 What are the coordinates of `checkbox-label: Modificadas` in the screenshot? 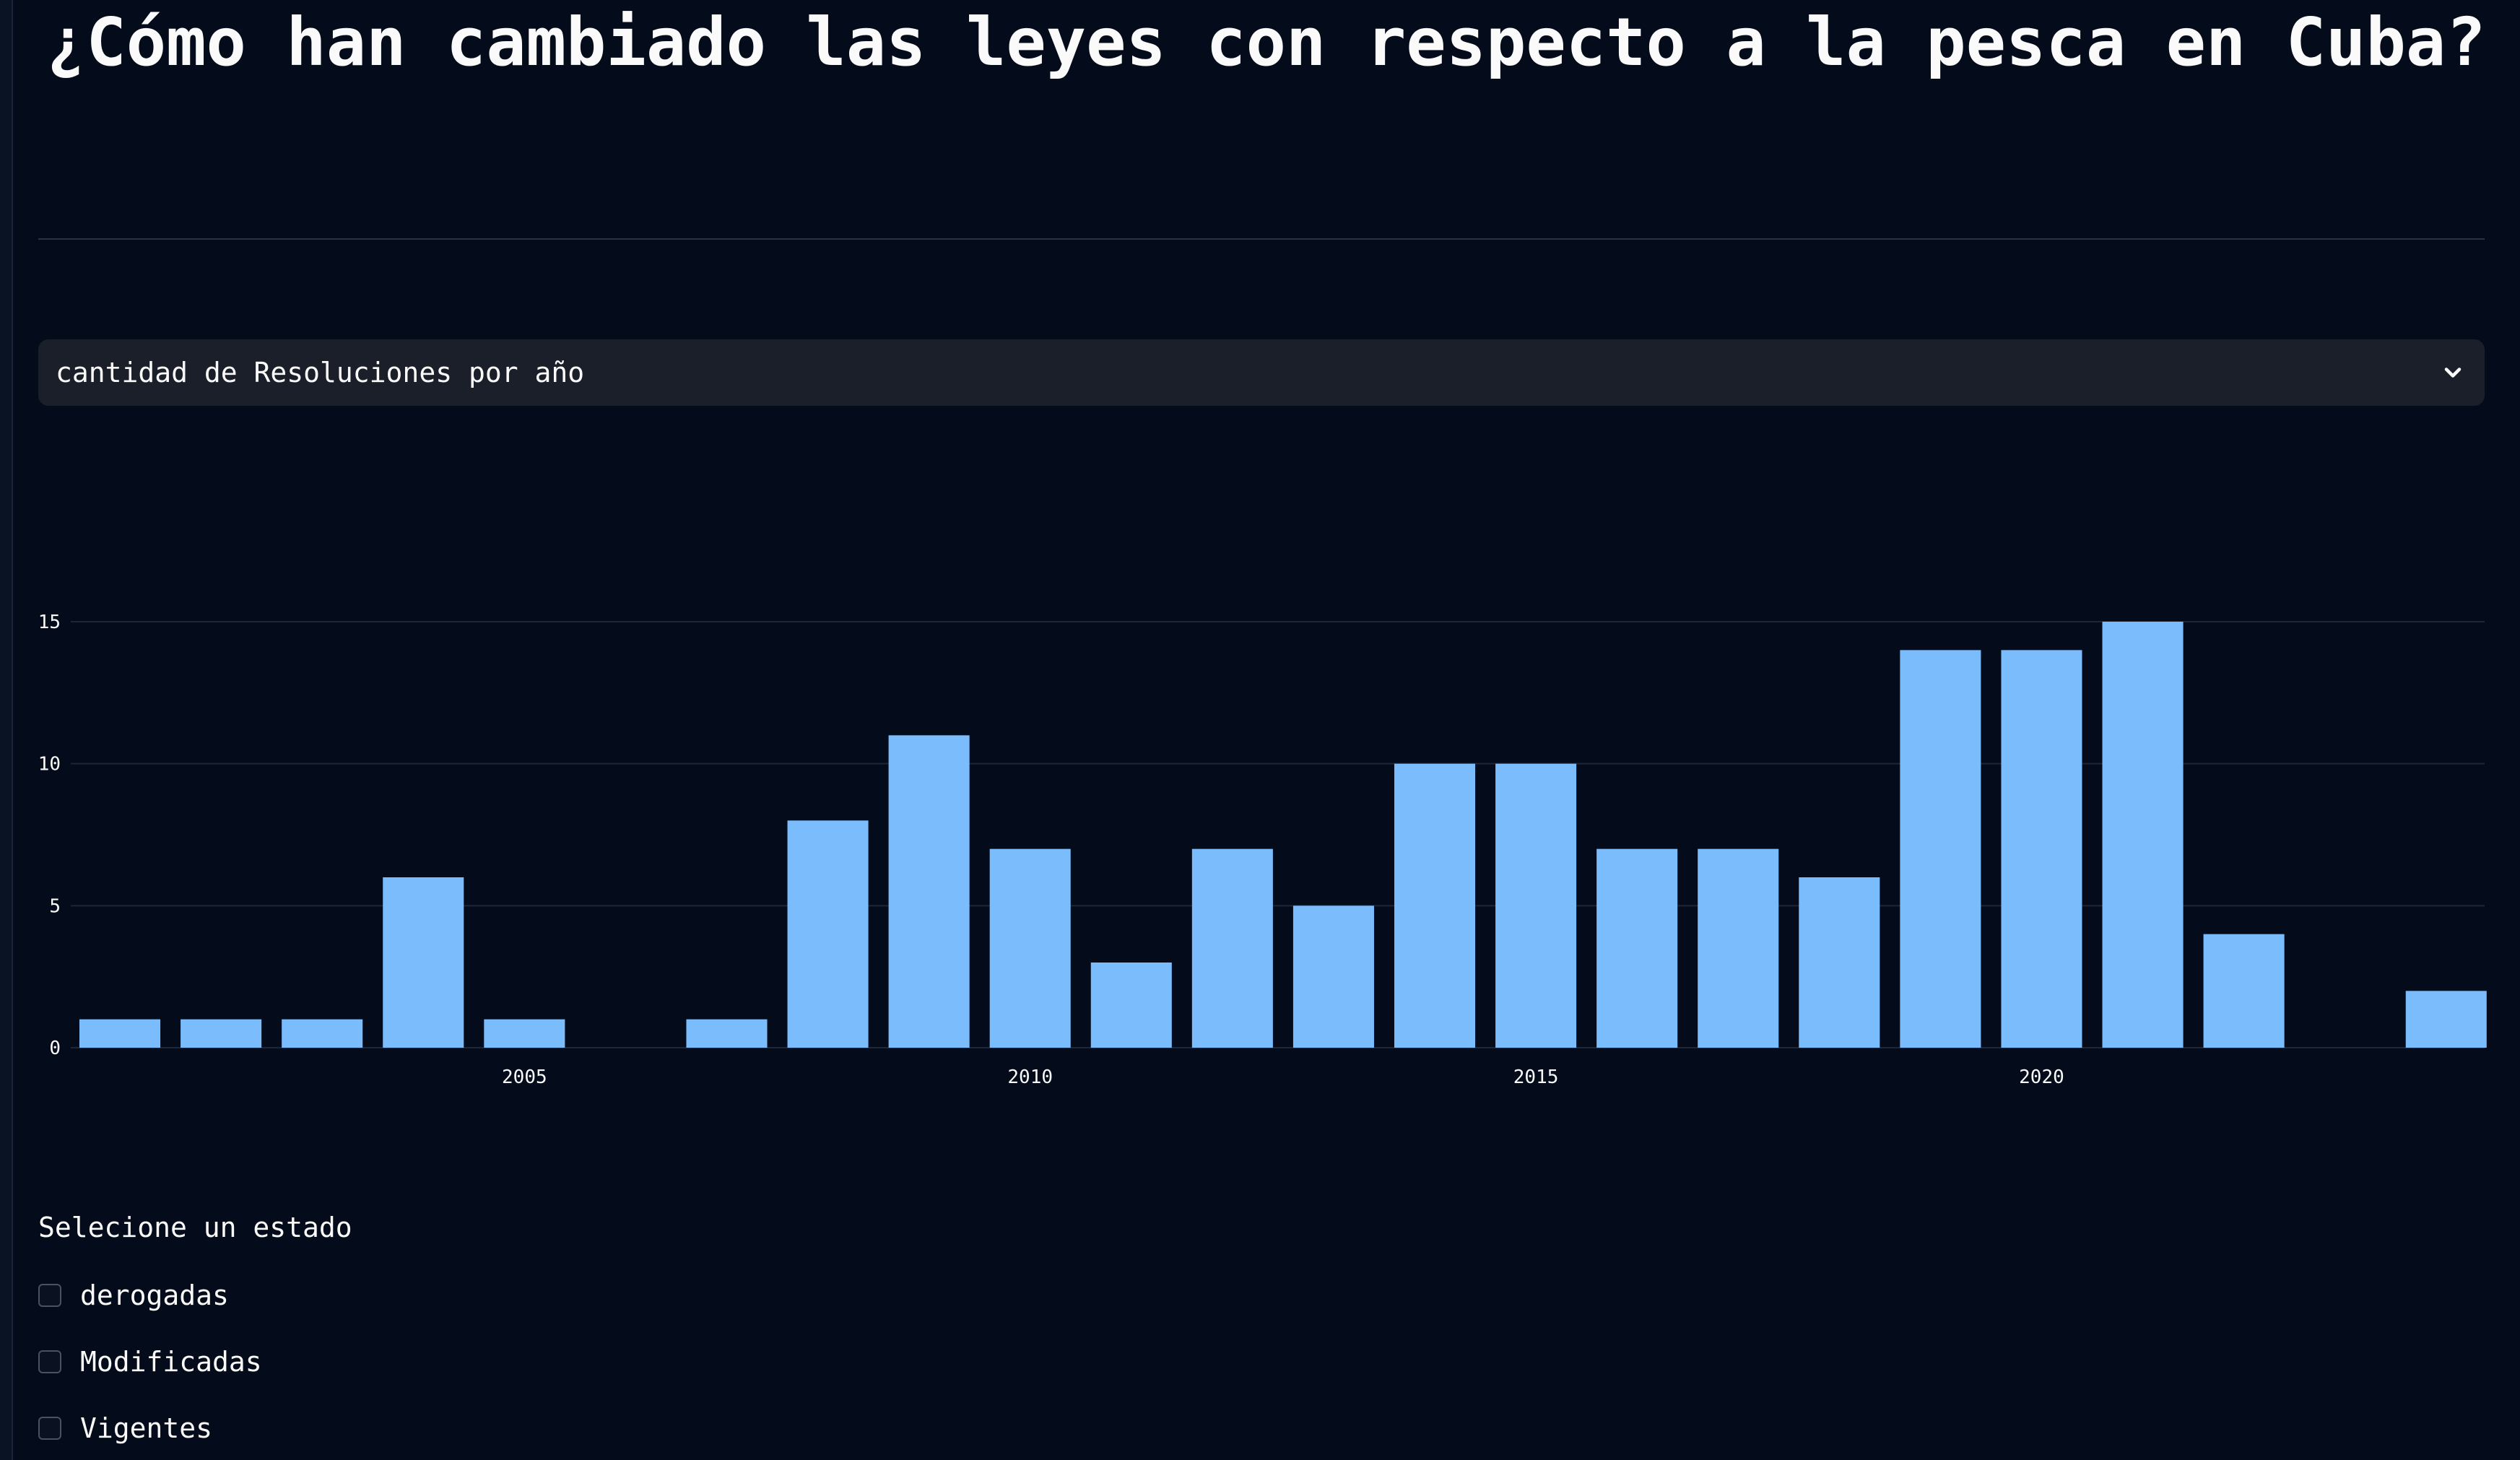 It's located at (171, 1362).